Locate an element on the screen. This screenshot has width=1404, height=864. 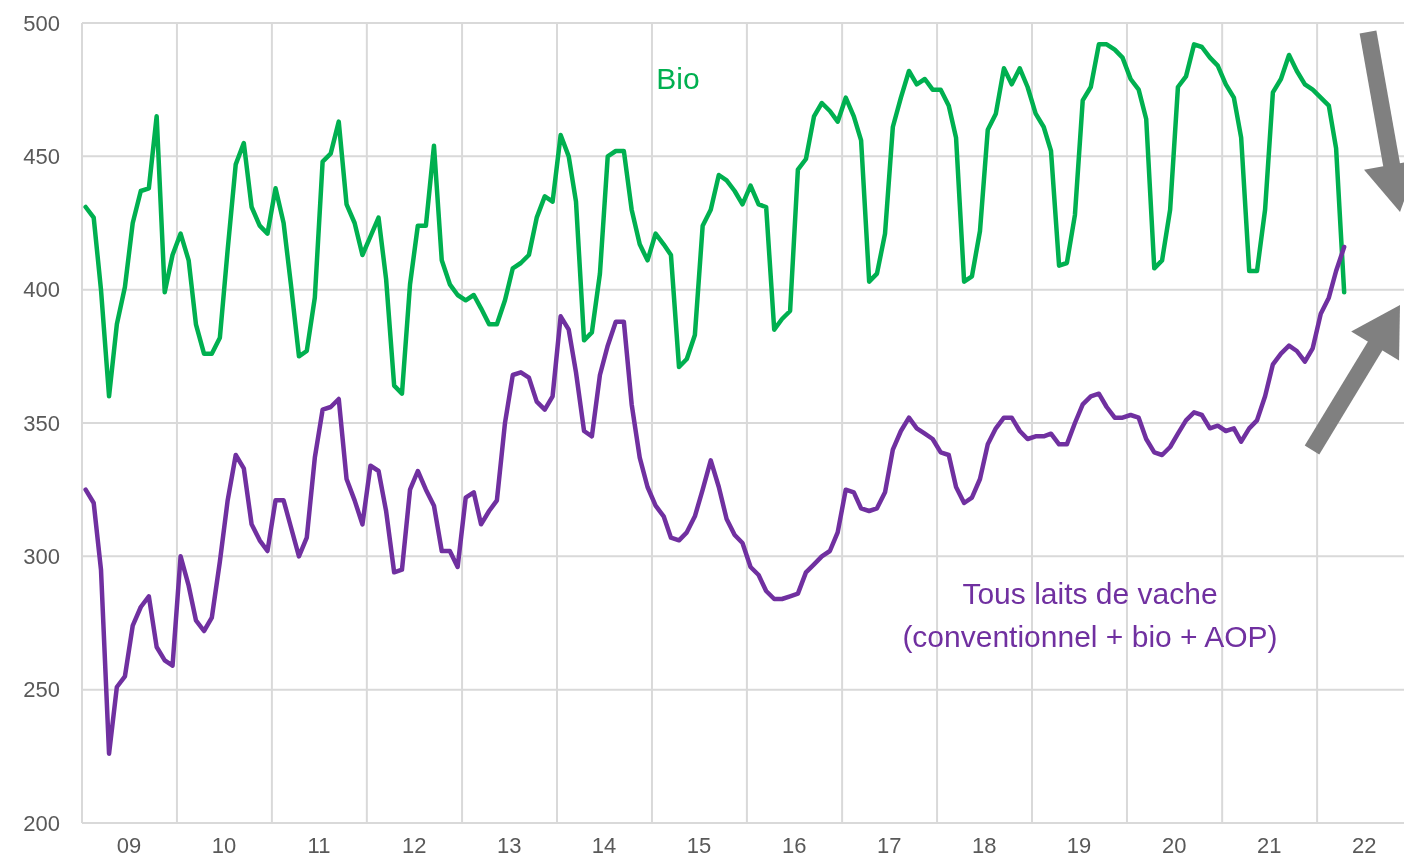
x-tick-label: 15 is located at coordinates (699, 845).